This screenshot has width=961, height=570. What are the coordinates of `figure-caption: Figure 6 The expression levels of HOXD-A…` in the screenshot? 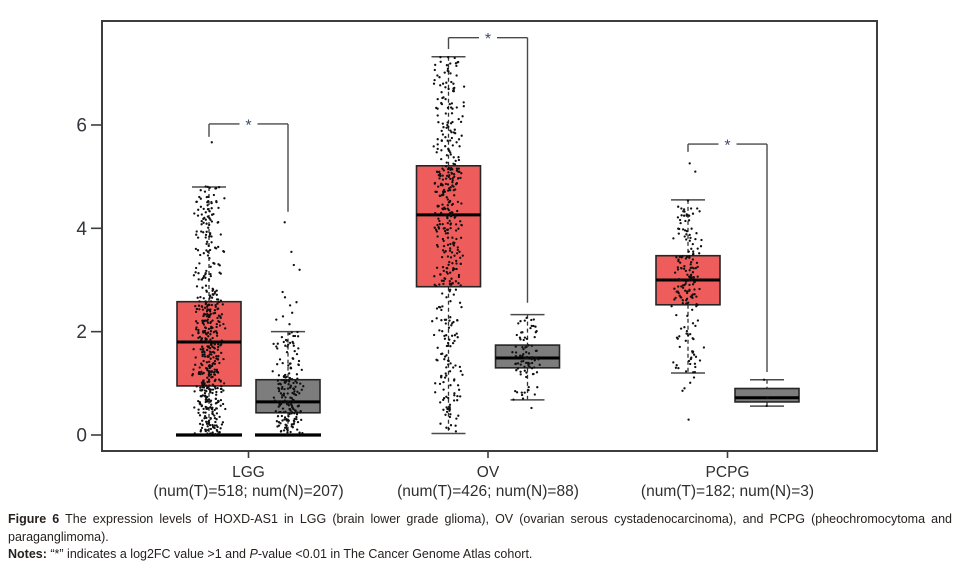 It's located at (480, 537).